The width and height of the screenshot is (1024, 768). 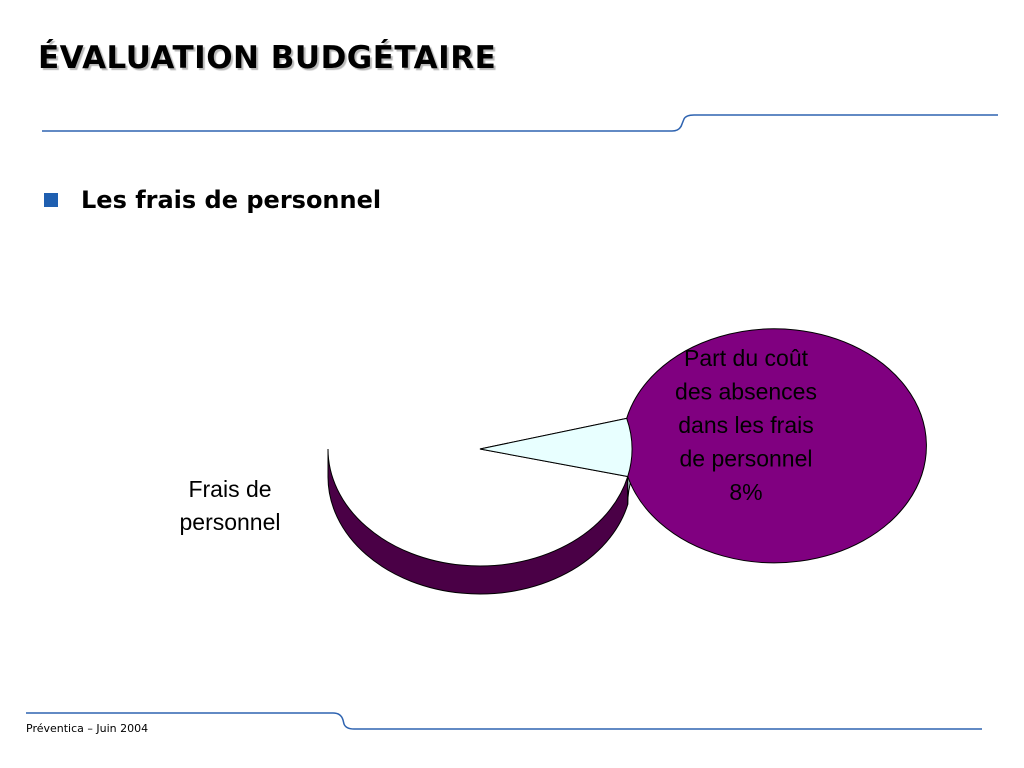 I want to click on pie-slice-frais-de-personnel, so click(x=703, y=446).